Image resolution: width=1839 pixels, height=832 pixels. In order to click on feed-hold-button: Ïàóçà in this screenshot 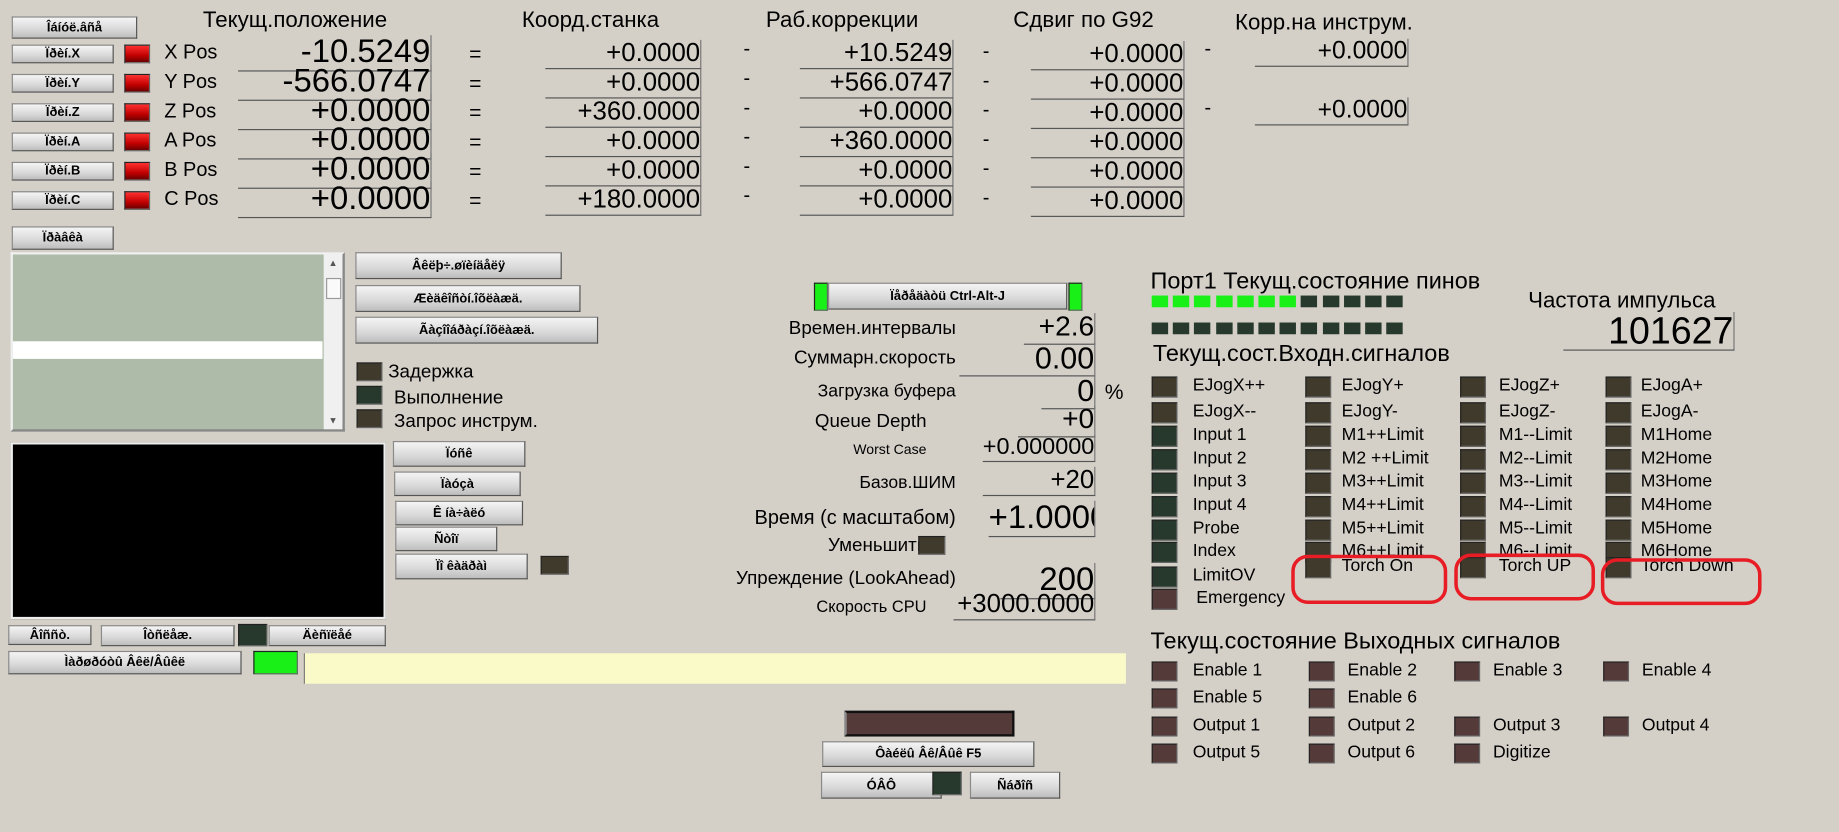, I will do `click(457, 484)`.